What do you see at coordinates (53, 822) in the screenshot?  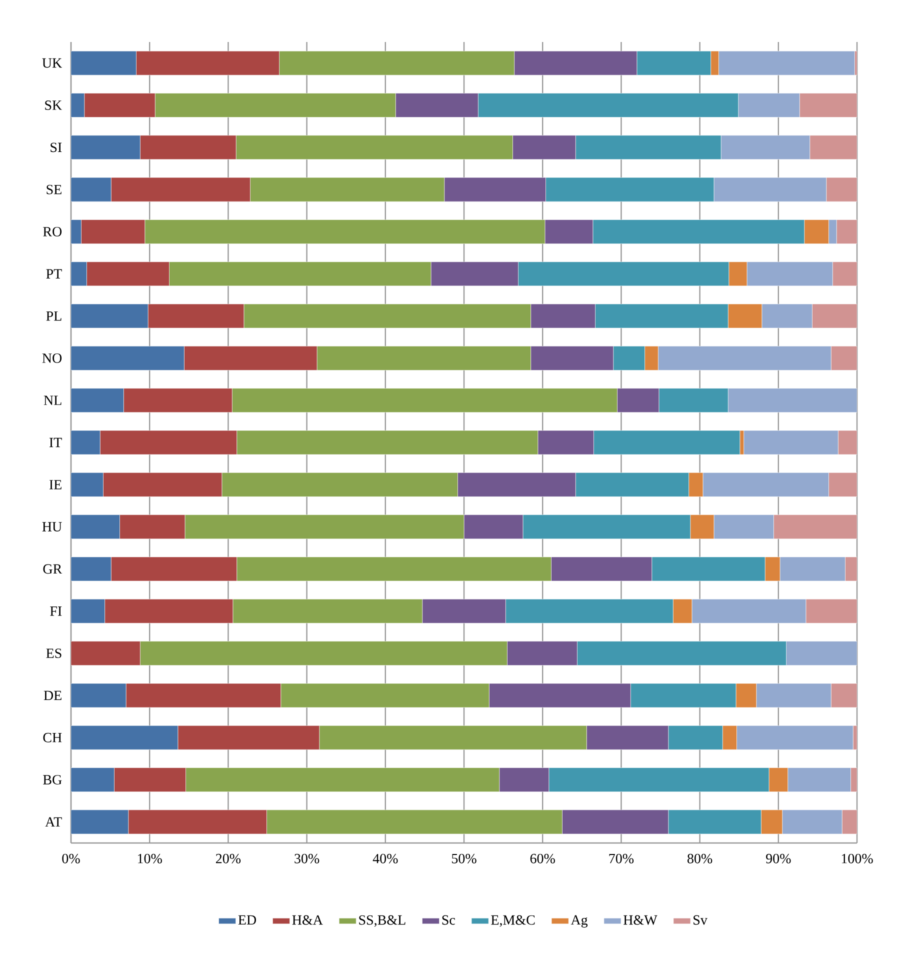 I see `y-tick-label: AT` at bounding box center [53, 822].